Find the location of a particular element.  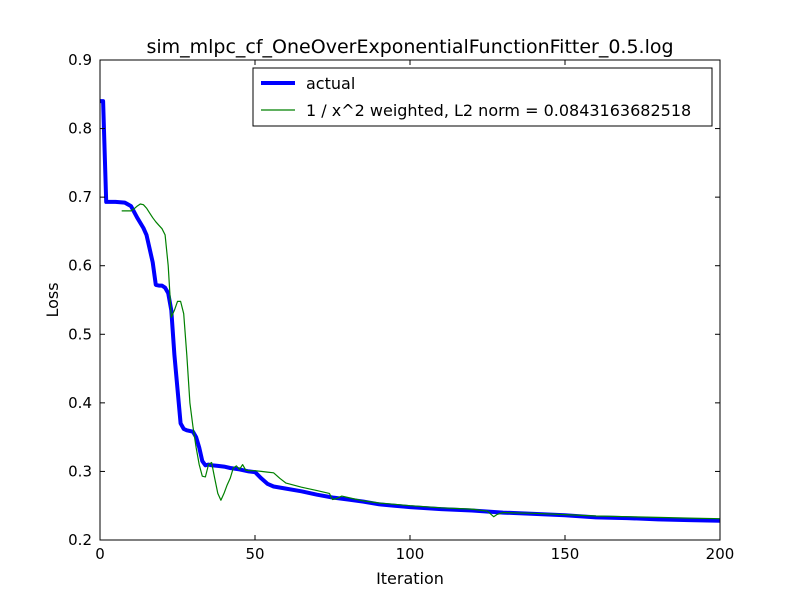

x-tick-label: 0 is located at coordinates (100, 554).